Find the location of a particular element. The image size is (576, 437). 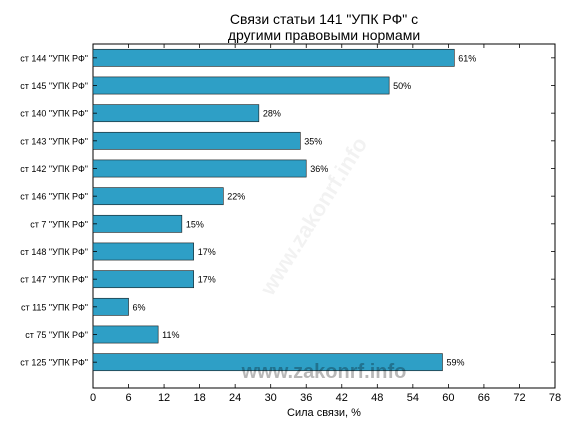

x-tick-label: 18 is located at coordinates (199, 398).